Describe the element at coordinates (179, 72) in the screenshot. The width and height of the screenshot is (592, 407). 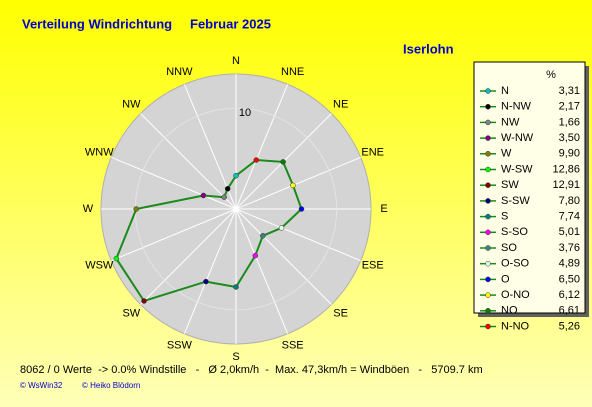
I see `axis-label: NNW` at that location.